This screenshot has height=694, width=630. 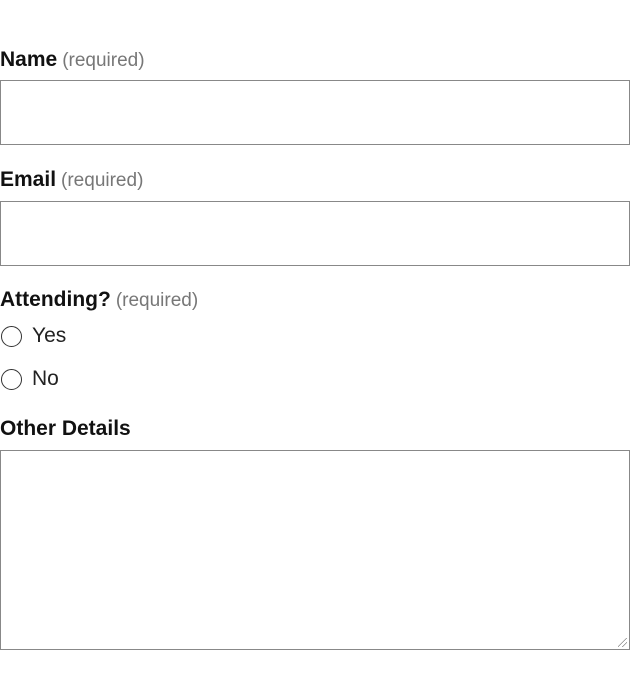 I want to click on details-label: Other Details, so click(x=65, y=429).